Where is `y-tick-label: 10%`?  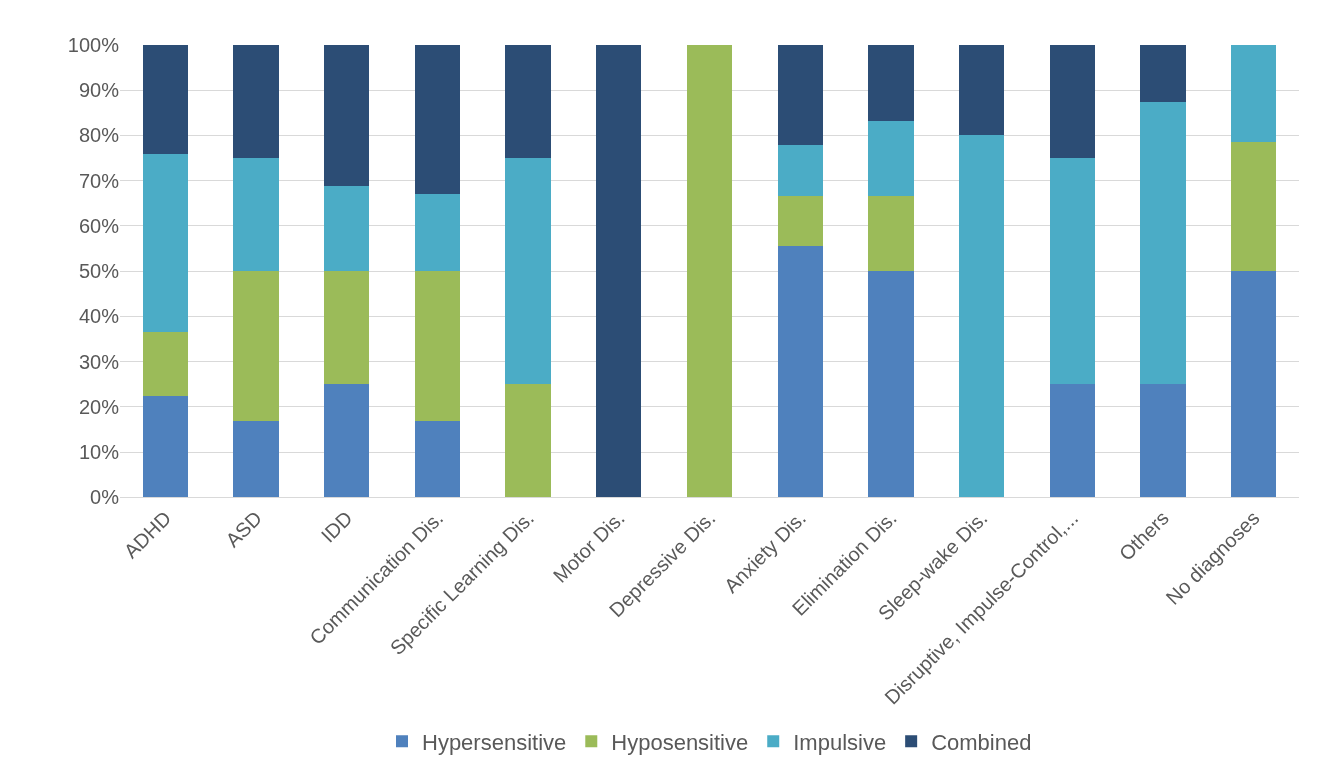 y-tick-label: 10% is located at coordinates (99, 452).